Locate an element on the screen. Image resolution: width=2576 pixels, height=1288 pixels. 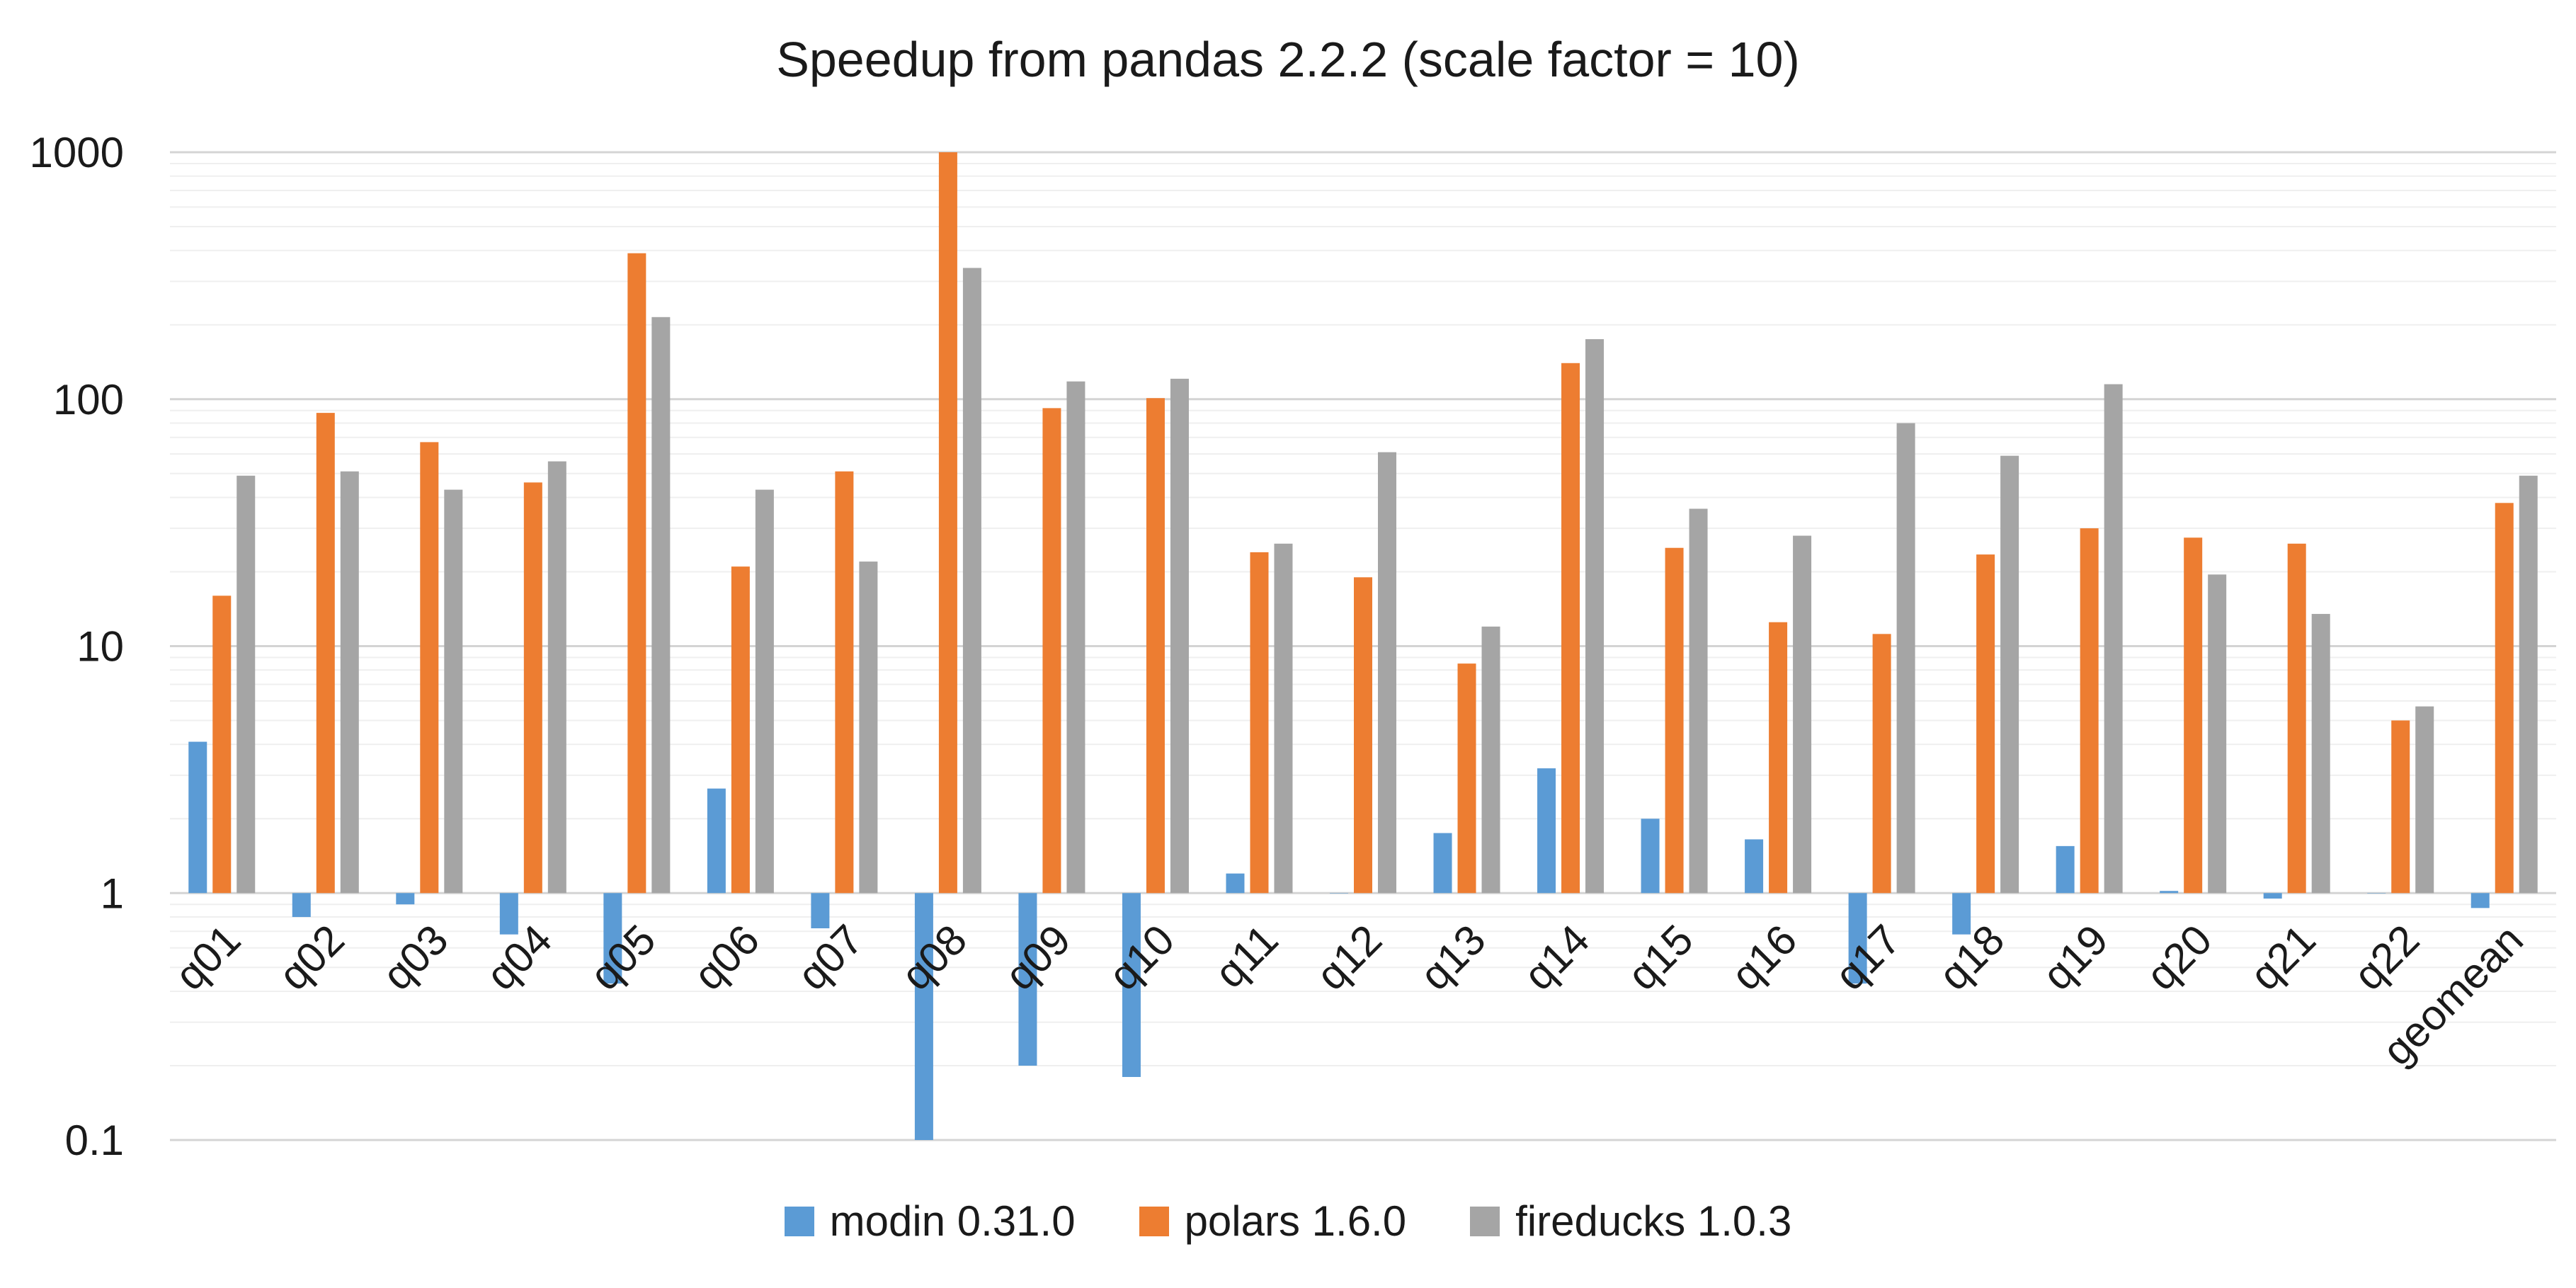
x-category-label: q03 is located at coordinates (415, 957).